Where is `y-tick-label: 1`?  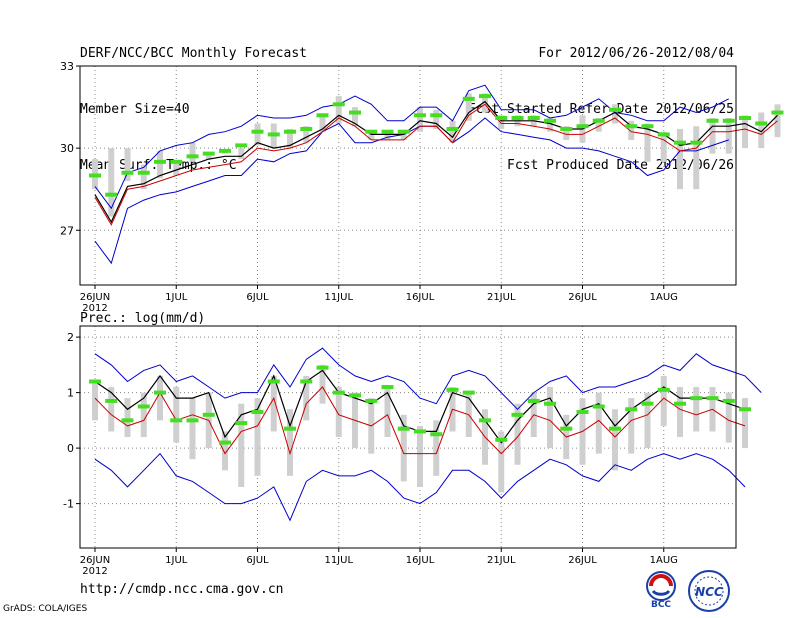 y-tick-label: 1 is located at coordinates (70, 393).